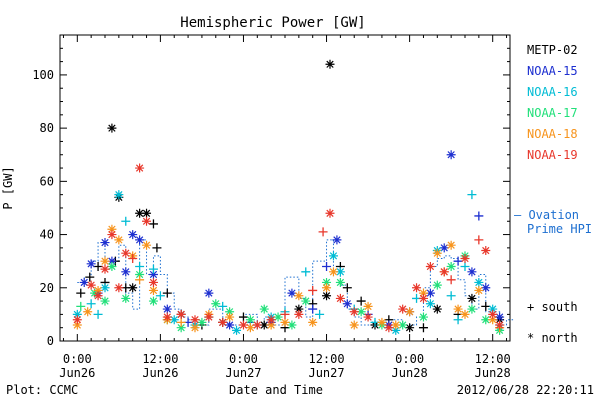 This screenshot has width=600, height=400. I want to click on y-tick-label: 80, so click(47, 128).